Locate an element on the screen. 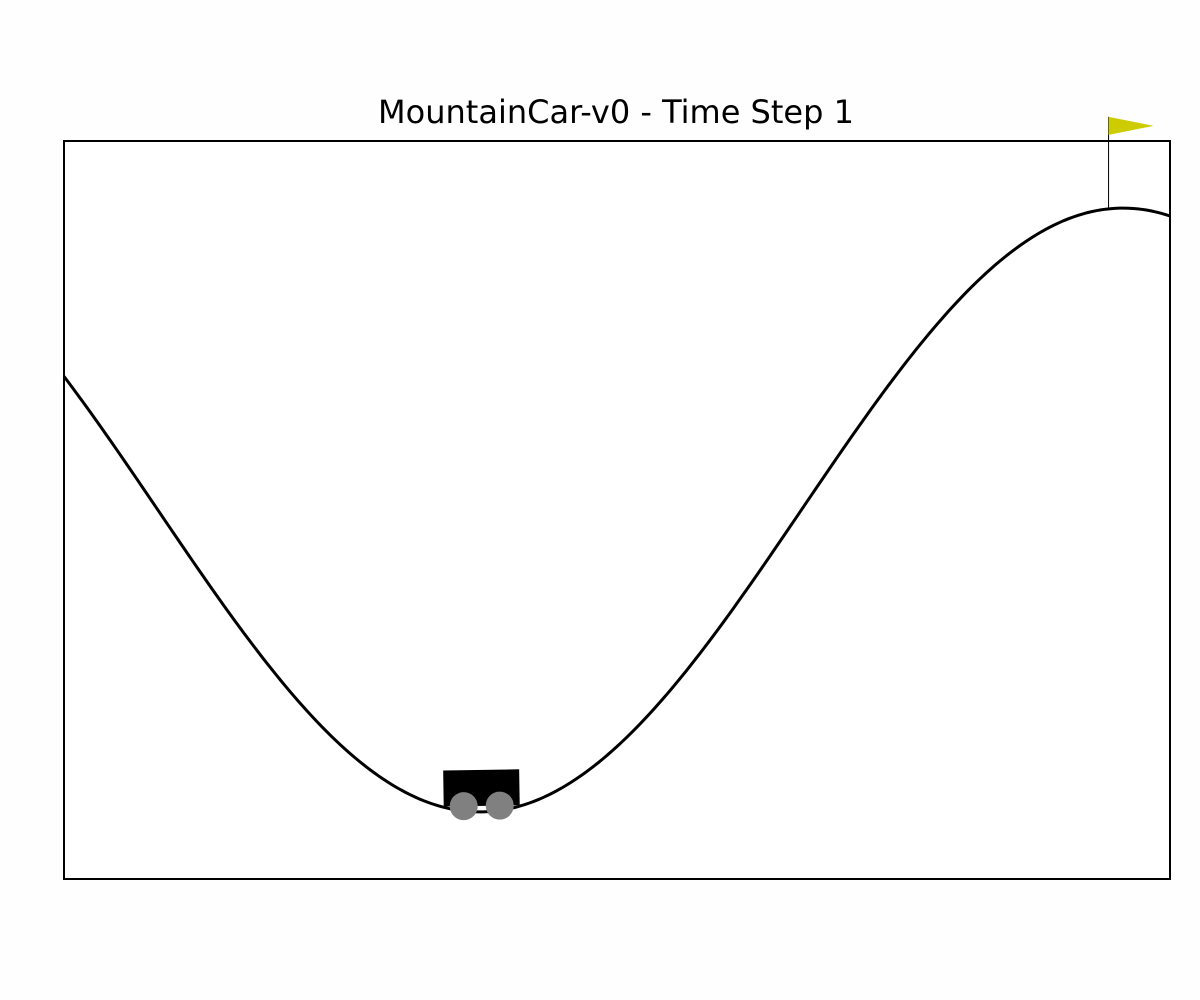 The height and width of the screenshot is (1000, 1200). front-wheel is located at coordinates (499, 805).